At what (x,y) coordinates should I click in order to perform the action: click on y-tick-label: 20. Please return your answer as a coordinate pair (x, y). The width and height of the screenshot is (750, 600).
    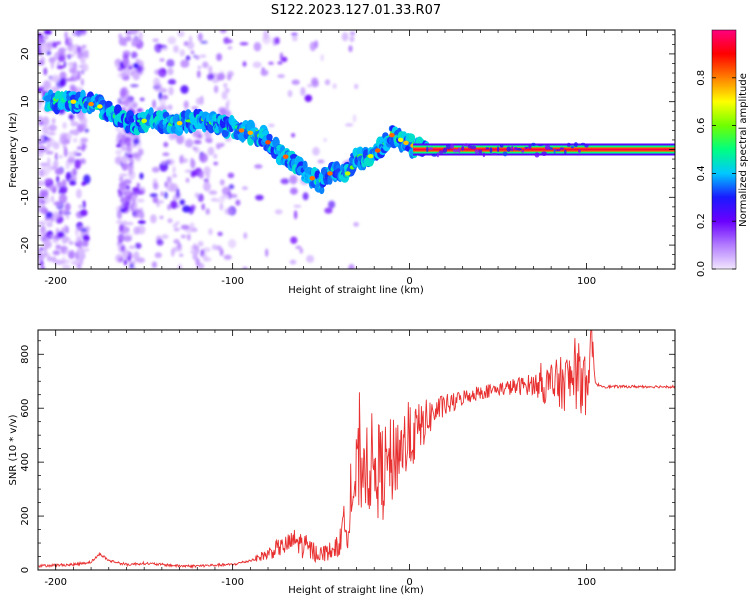
    Looking at the image, I should click on (25, 54).